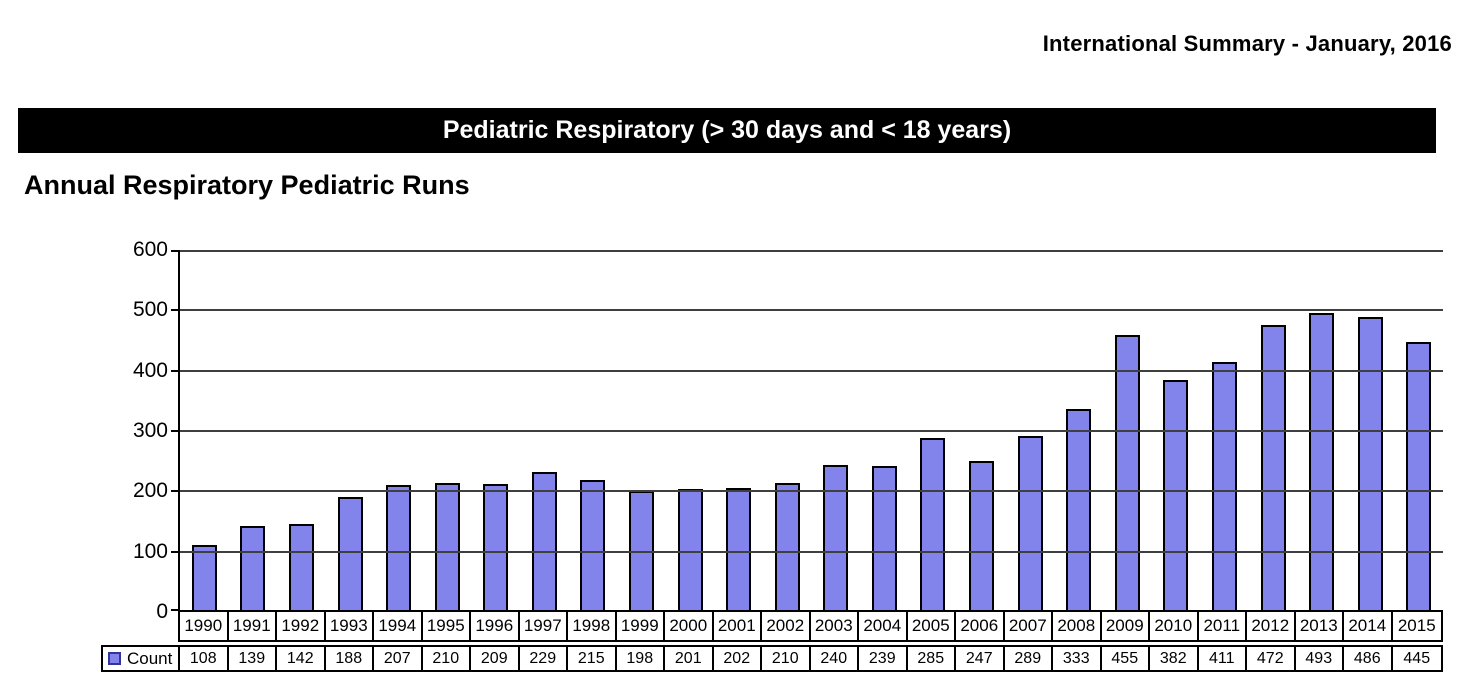 The width and height of the screenshot is (1474, 698). I want to click on bar-column-1992, so click(301, 430).